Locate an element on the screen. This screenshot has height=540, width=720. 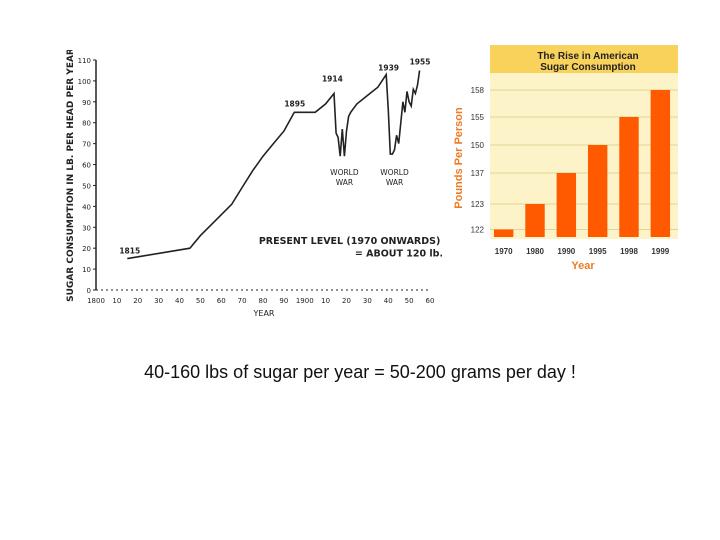
bar-chart-x-tick-label: 1980 is located at coordinates (535, 251).